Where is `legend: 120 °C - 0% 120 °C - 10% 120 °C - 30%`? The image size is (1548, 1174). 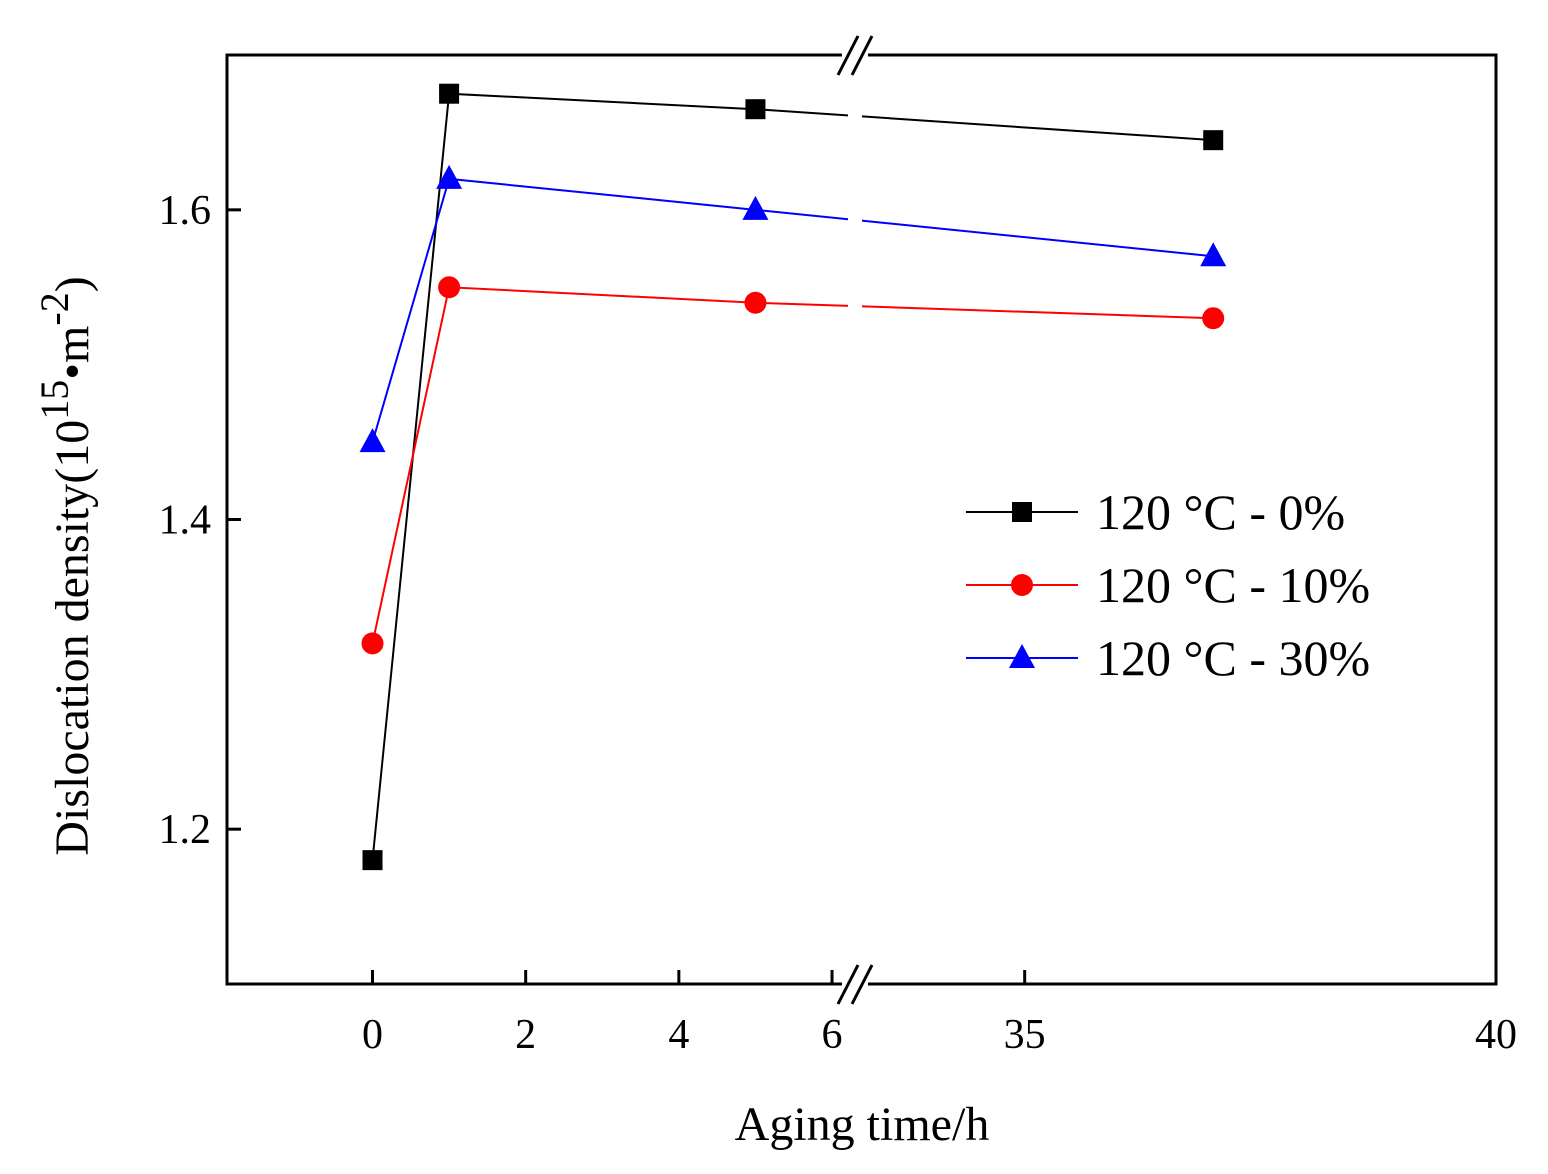
legend: 120 °C - 0% 120 °C - 10% 120 °C - 30% is located at coordinates (1168, 585).